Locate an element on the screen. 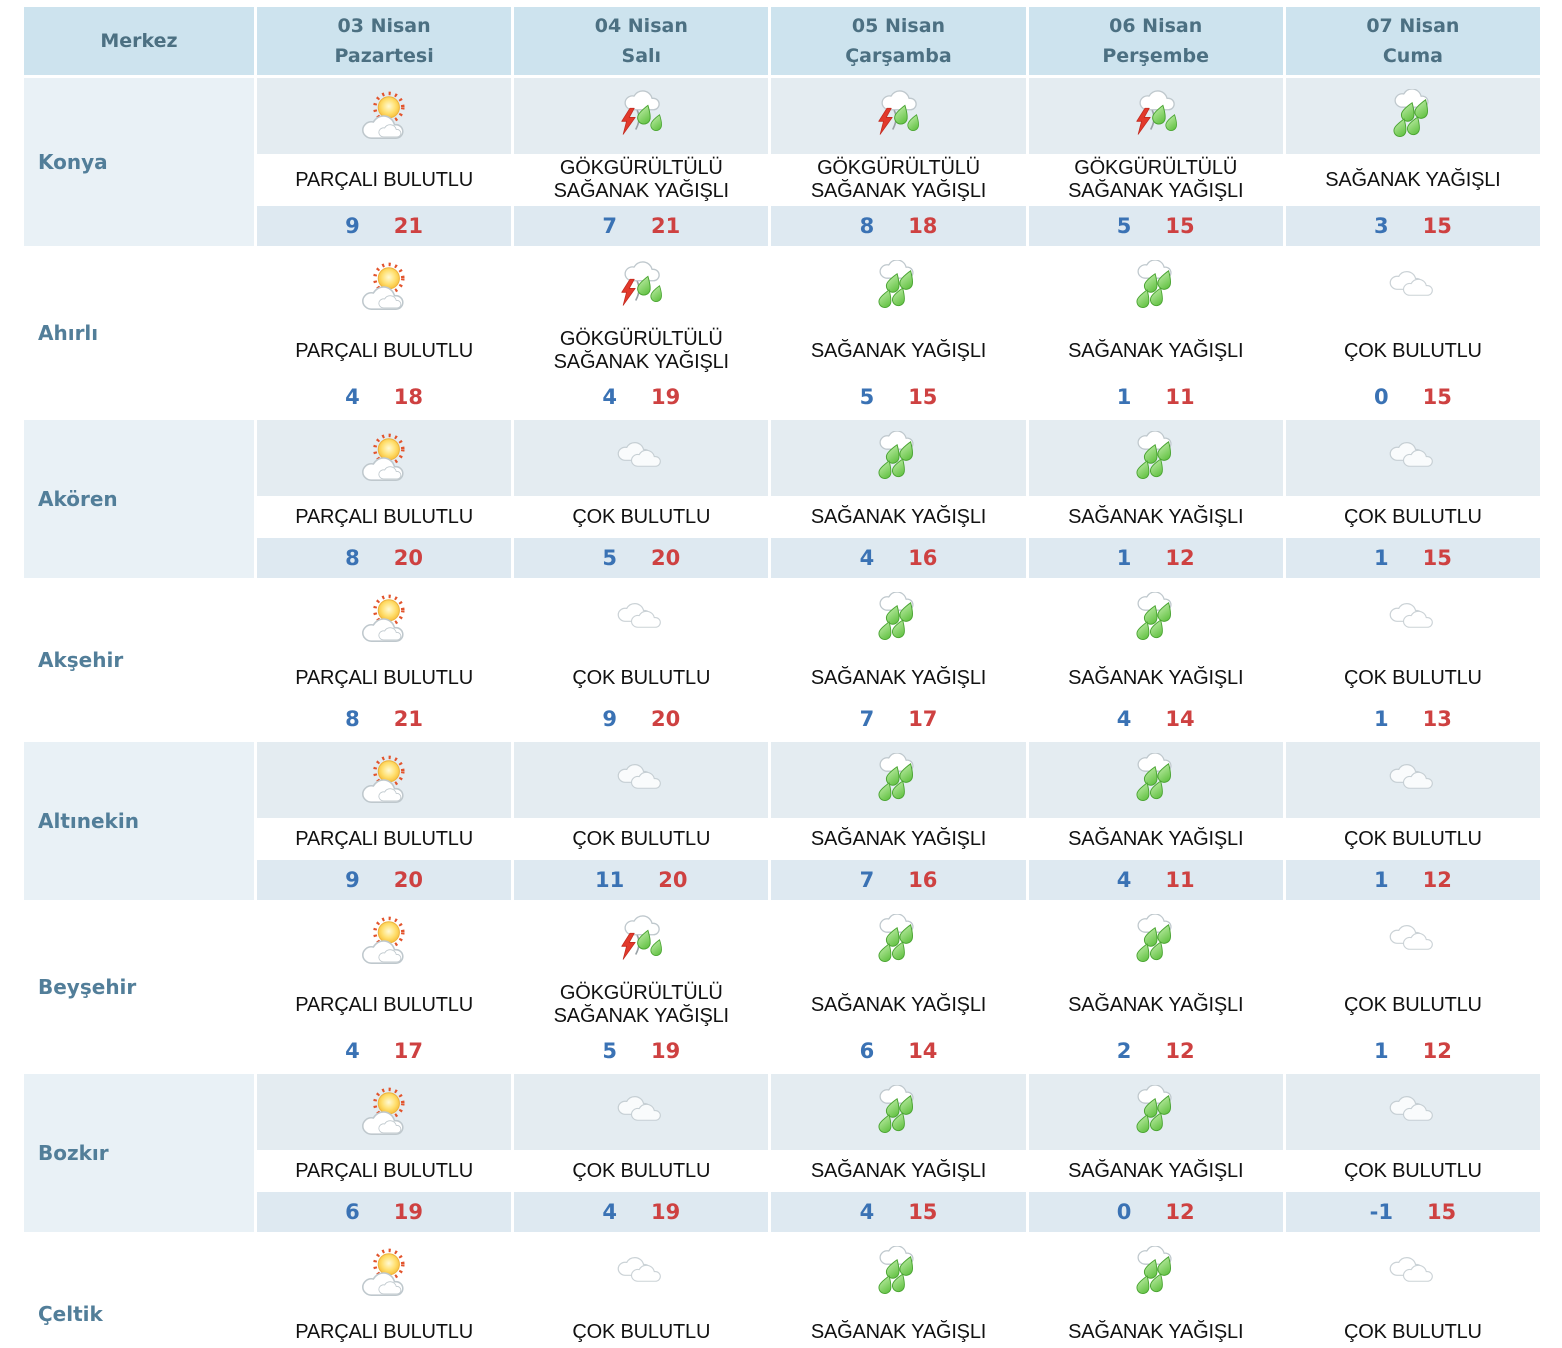 The image size is (1562, 1348). max-temperature: 14 is located at coordinates (923, 1051).